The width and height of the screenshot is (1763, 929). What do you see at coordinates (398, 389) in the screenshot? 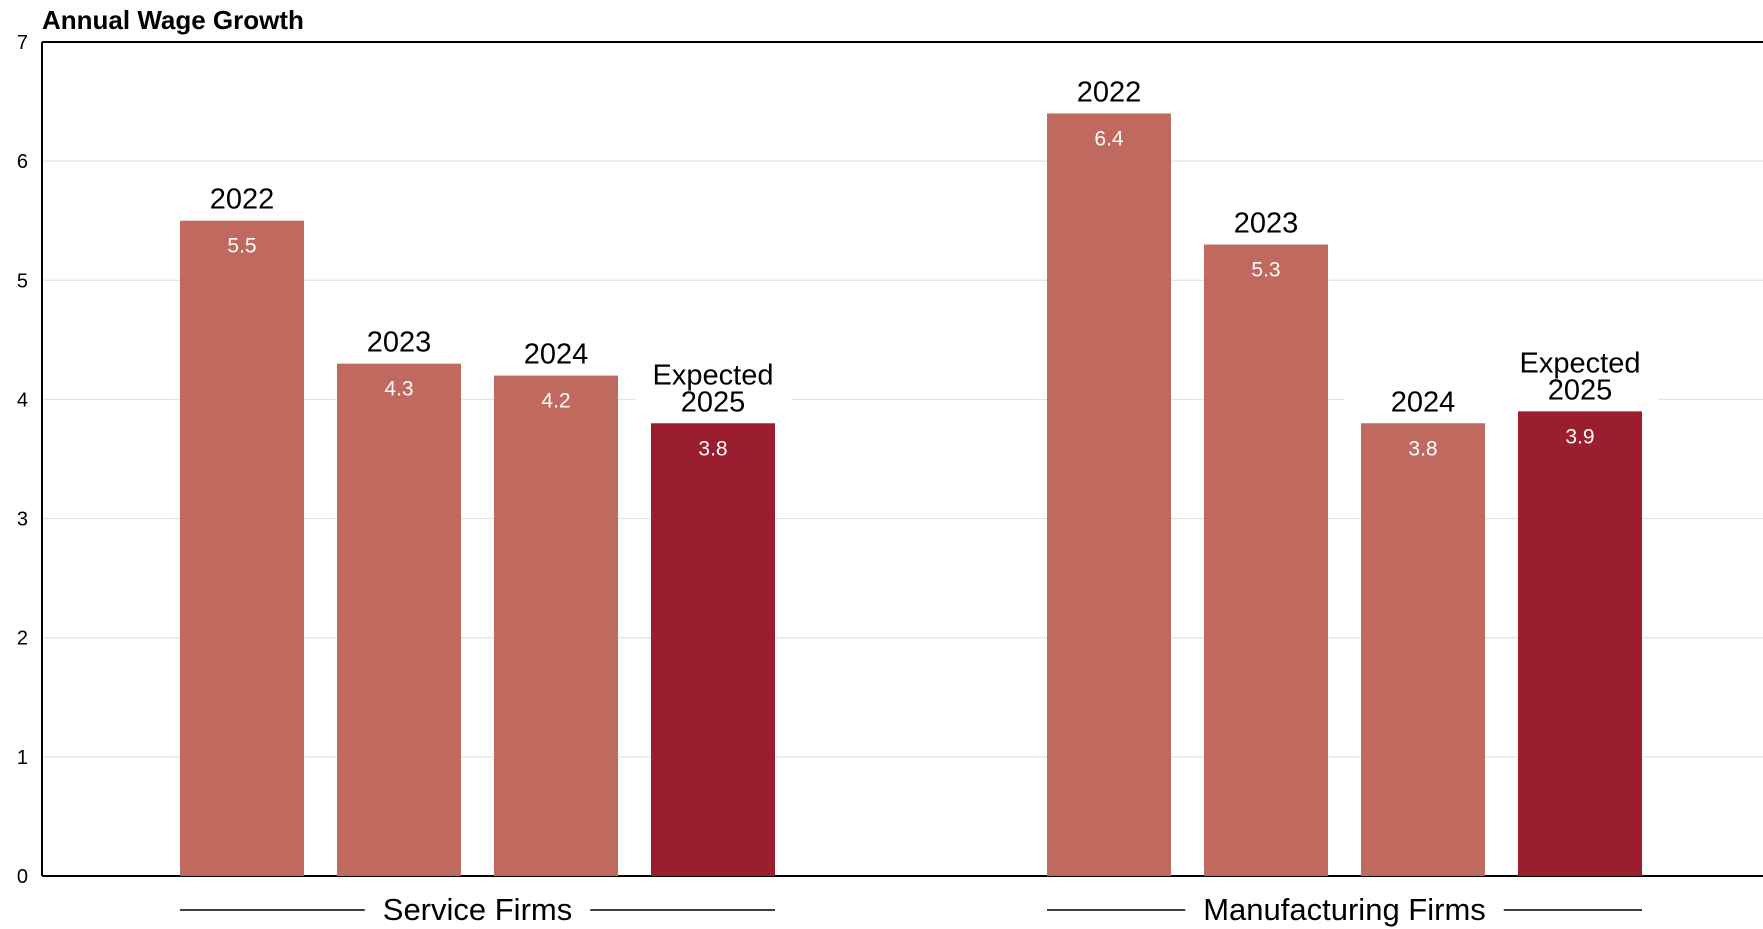
I see `data-label: 4.3` at bounding box center [398, 389].